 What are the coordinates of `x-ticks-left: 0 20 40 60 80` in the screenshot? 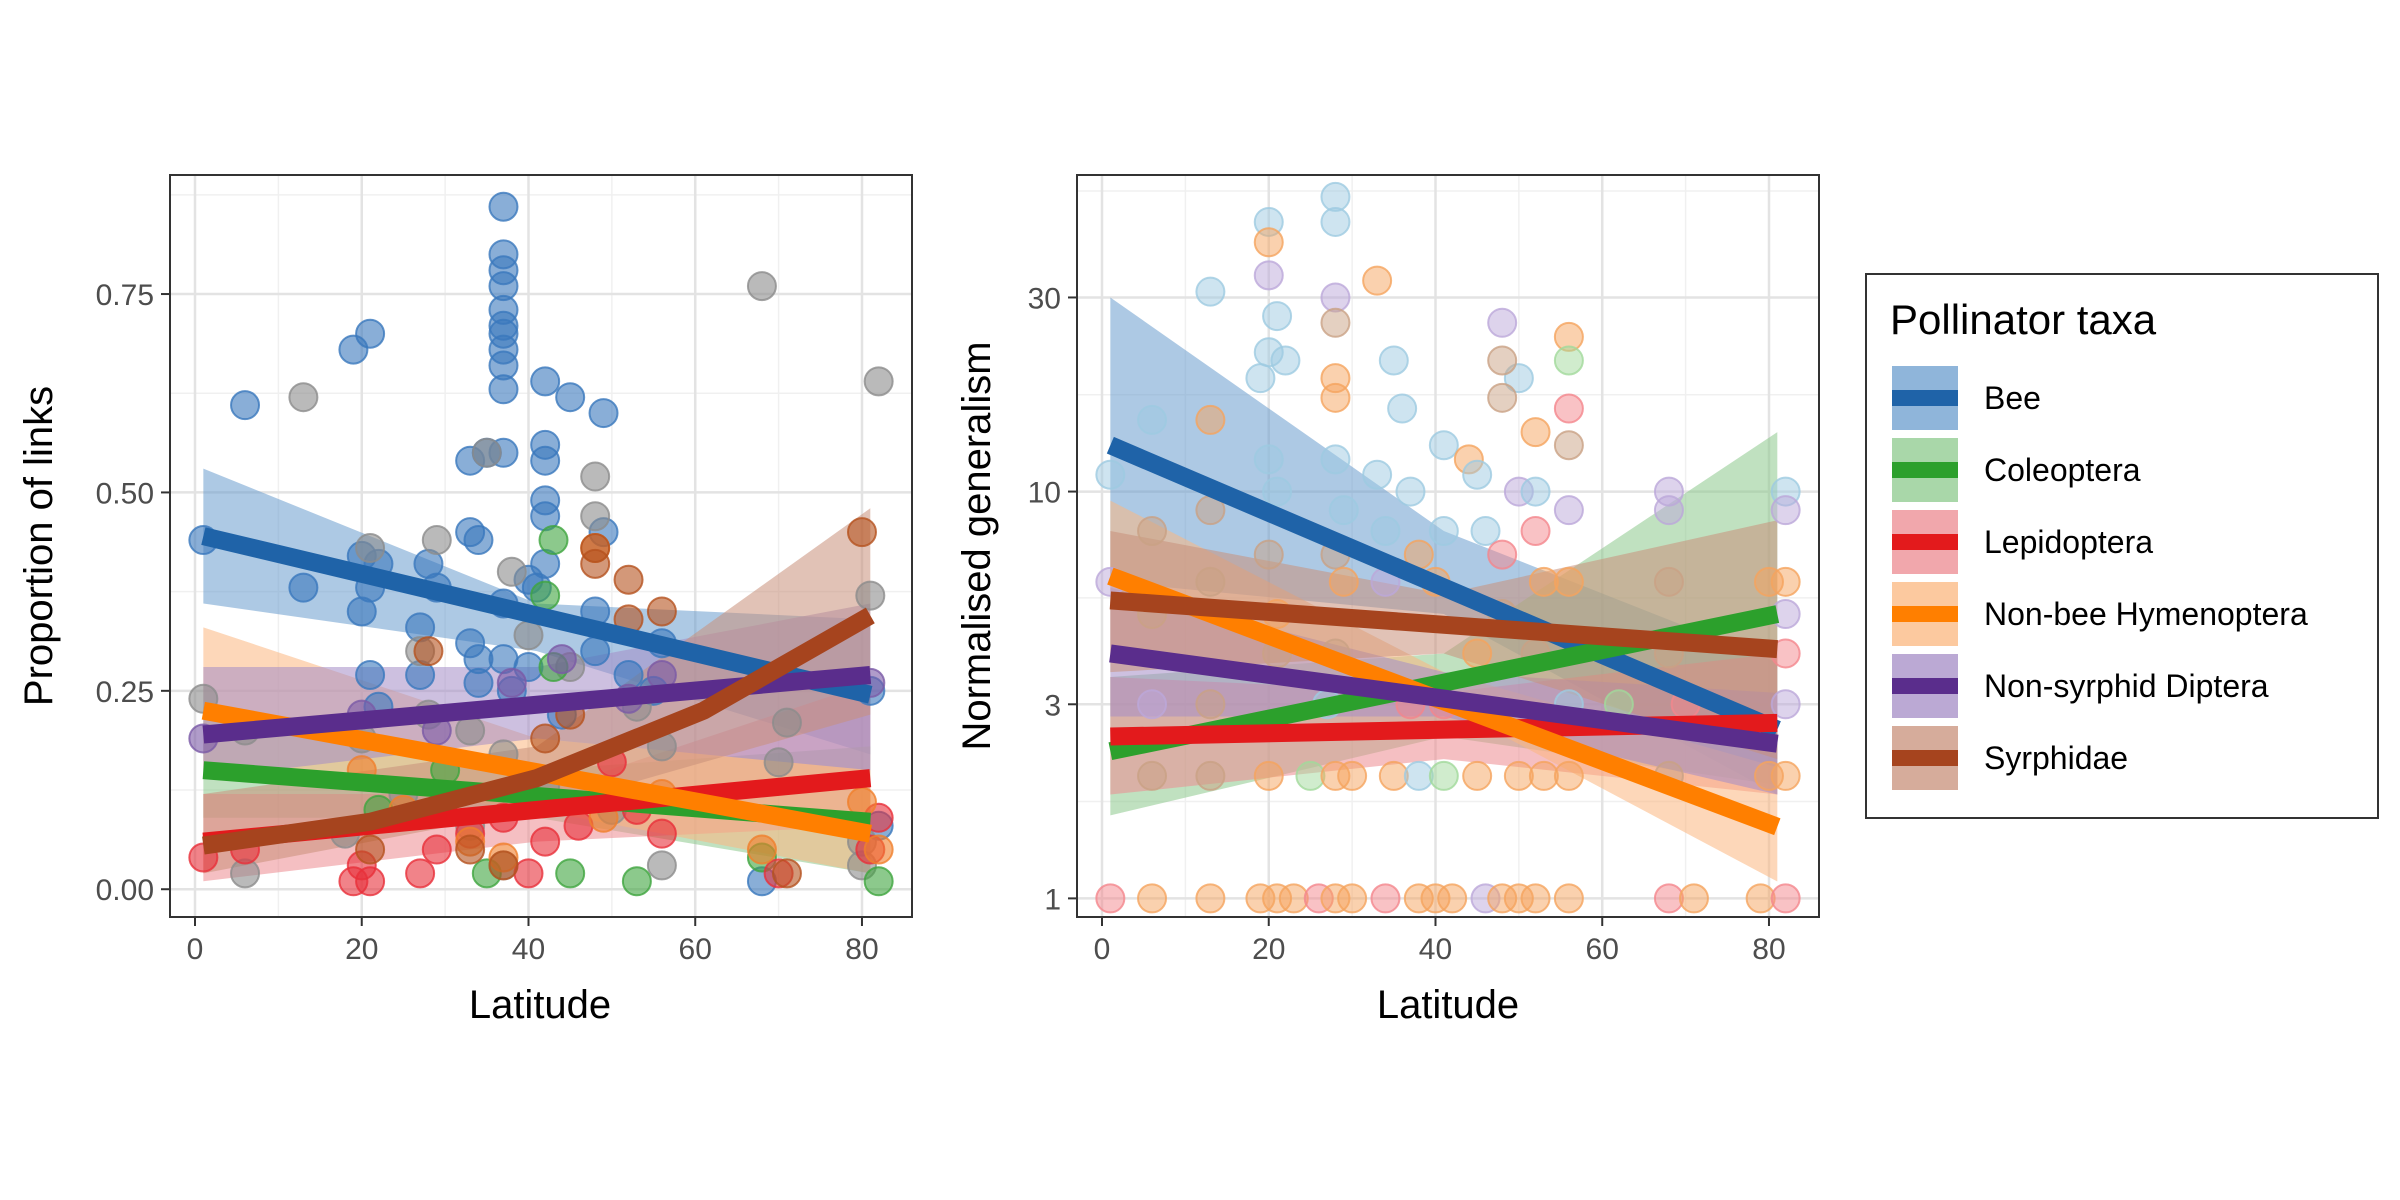 It's located at (533, 941).